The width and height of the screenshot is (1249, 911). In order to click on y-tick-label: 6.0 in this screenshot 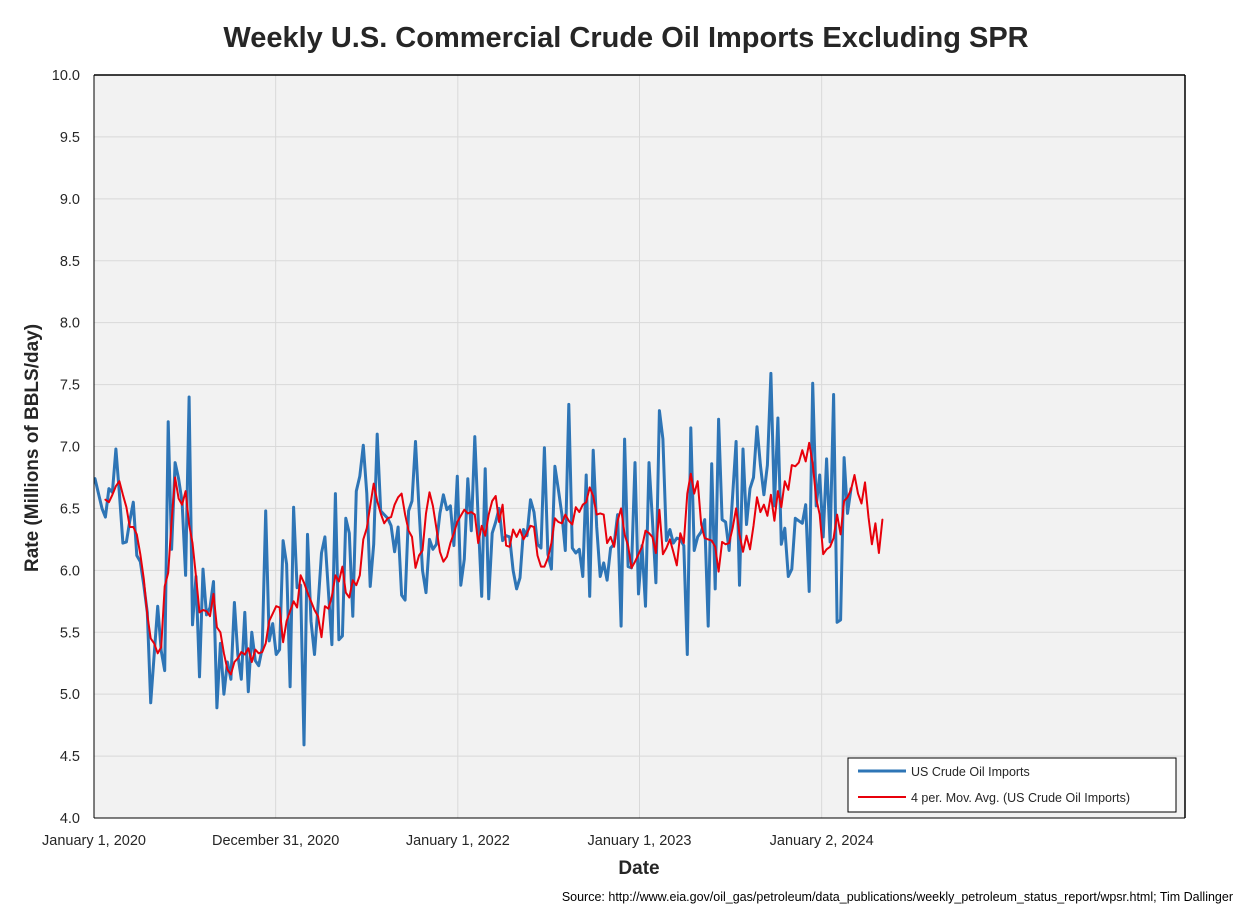, I will do `click(70, 571)`.